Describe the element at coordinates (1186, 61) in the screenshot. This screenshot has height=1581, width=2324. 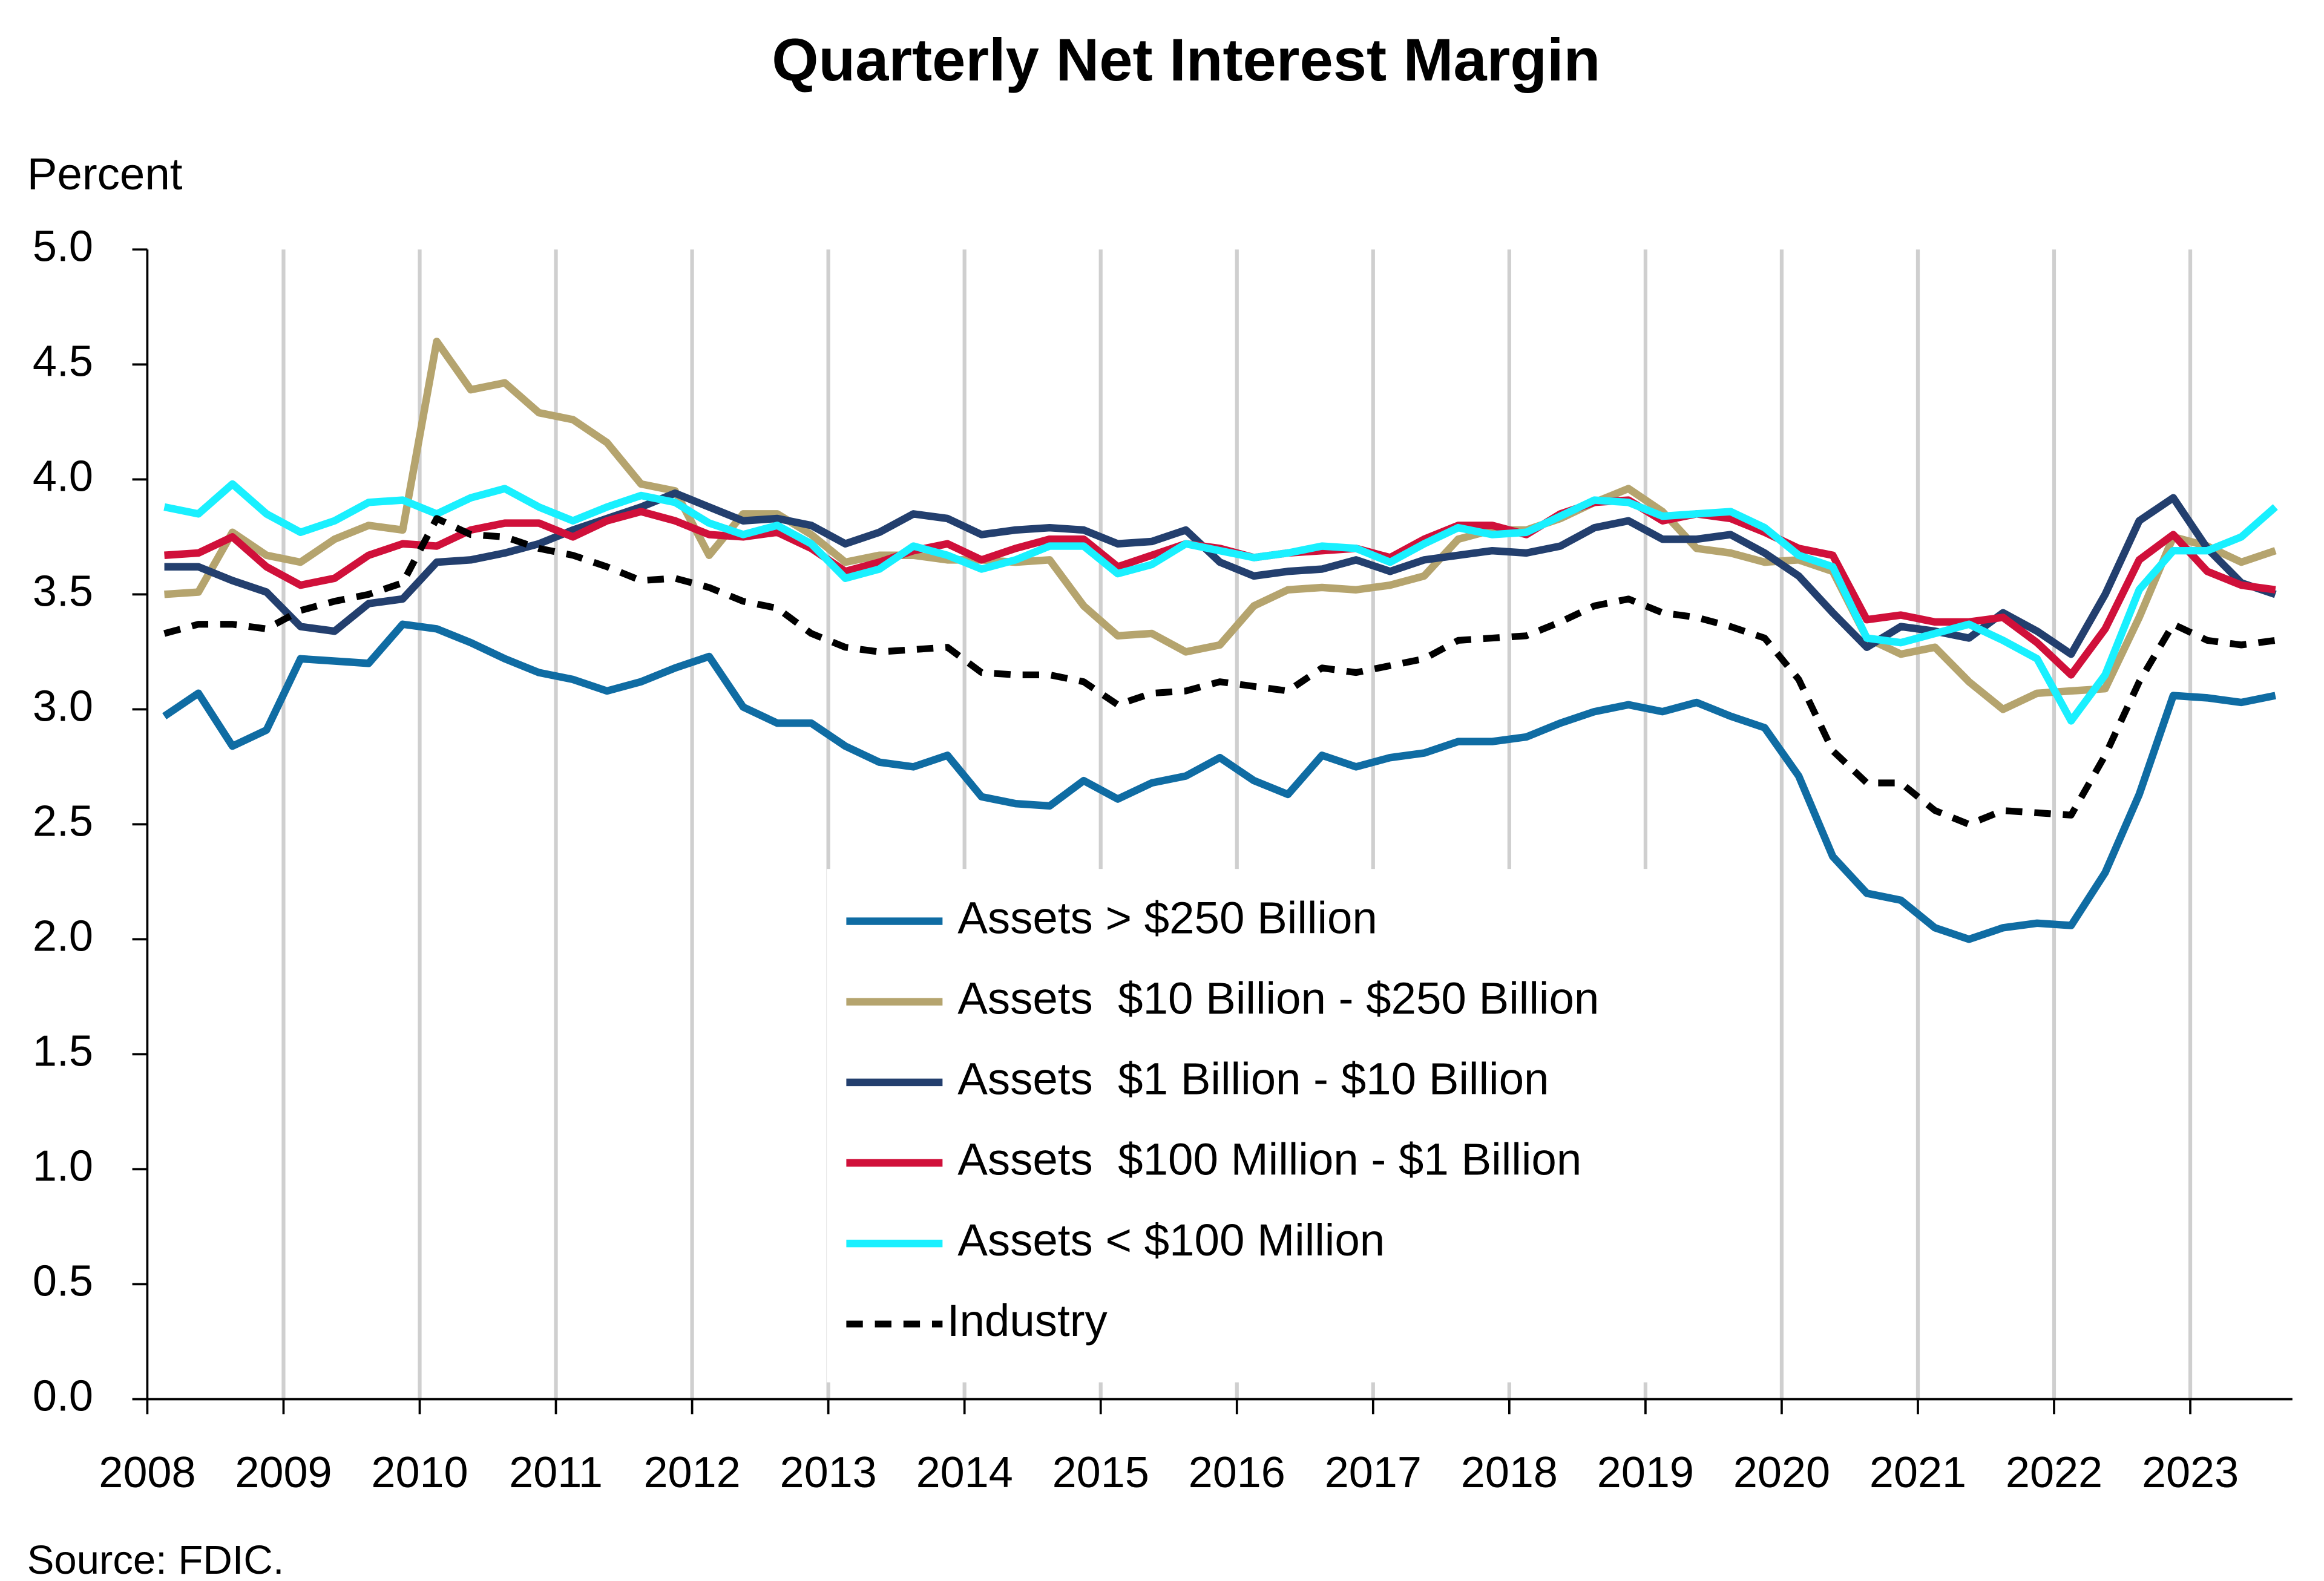
I see `chart-title: Quarterly Net Interest Margin` at that location.